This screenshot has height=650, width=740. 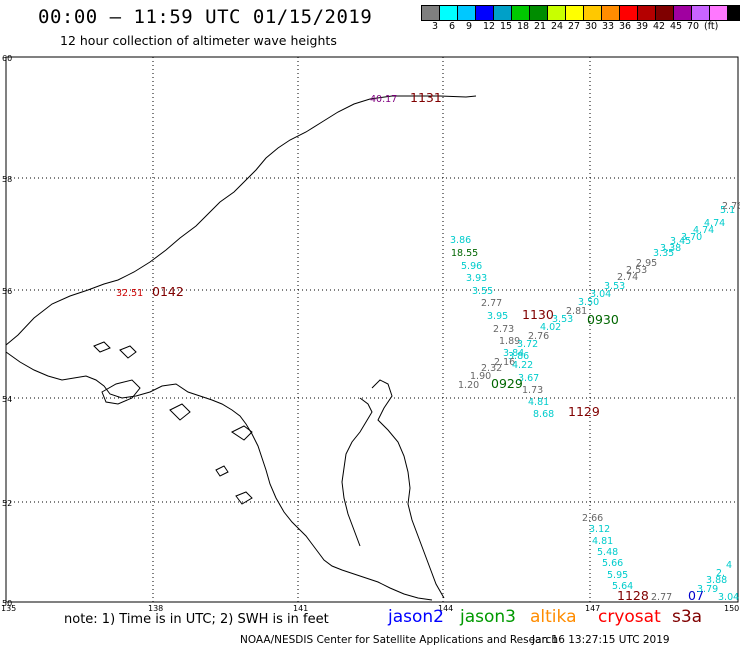 I want to click on legend-label: 9, so click(x=469, y=26).